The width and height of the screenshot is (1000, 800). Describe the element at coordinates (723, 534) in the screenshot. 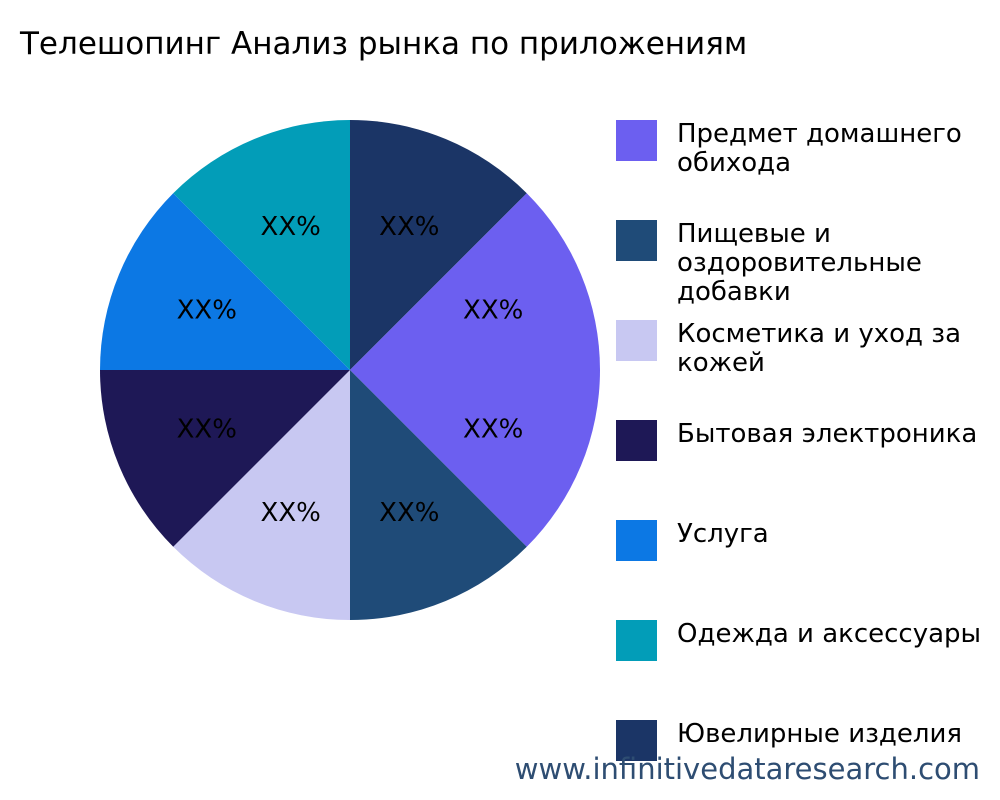

I see `legend-label: Услуга` at that location.